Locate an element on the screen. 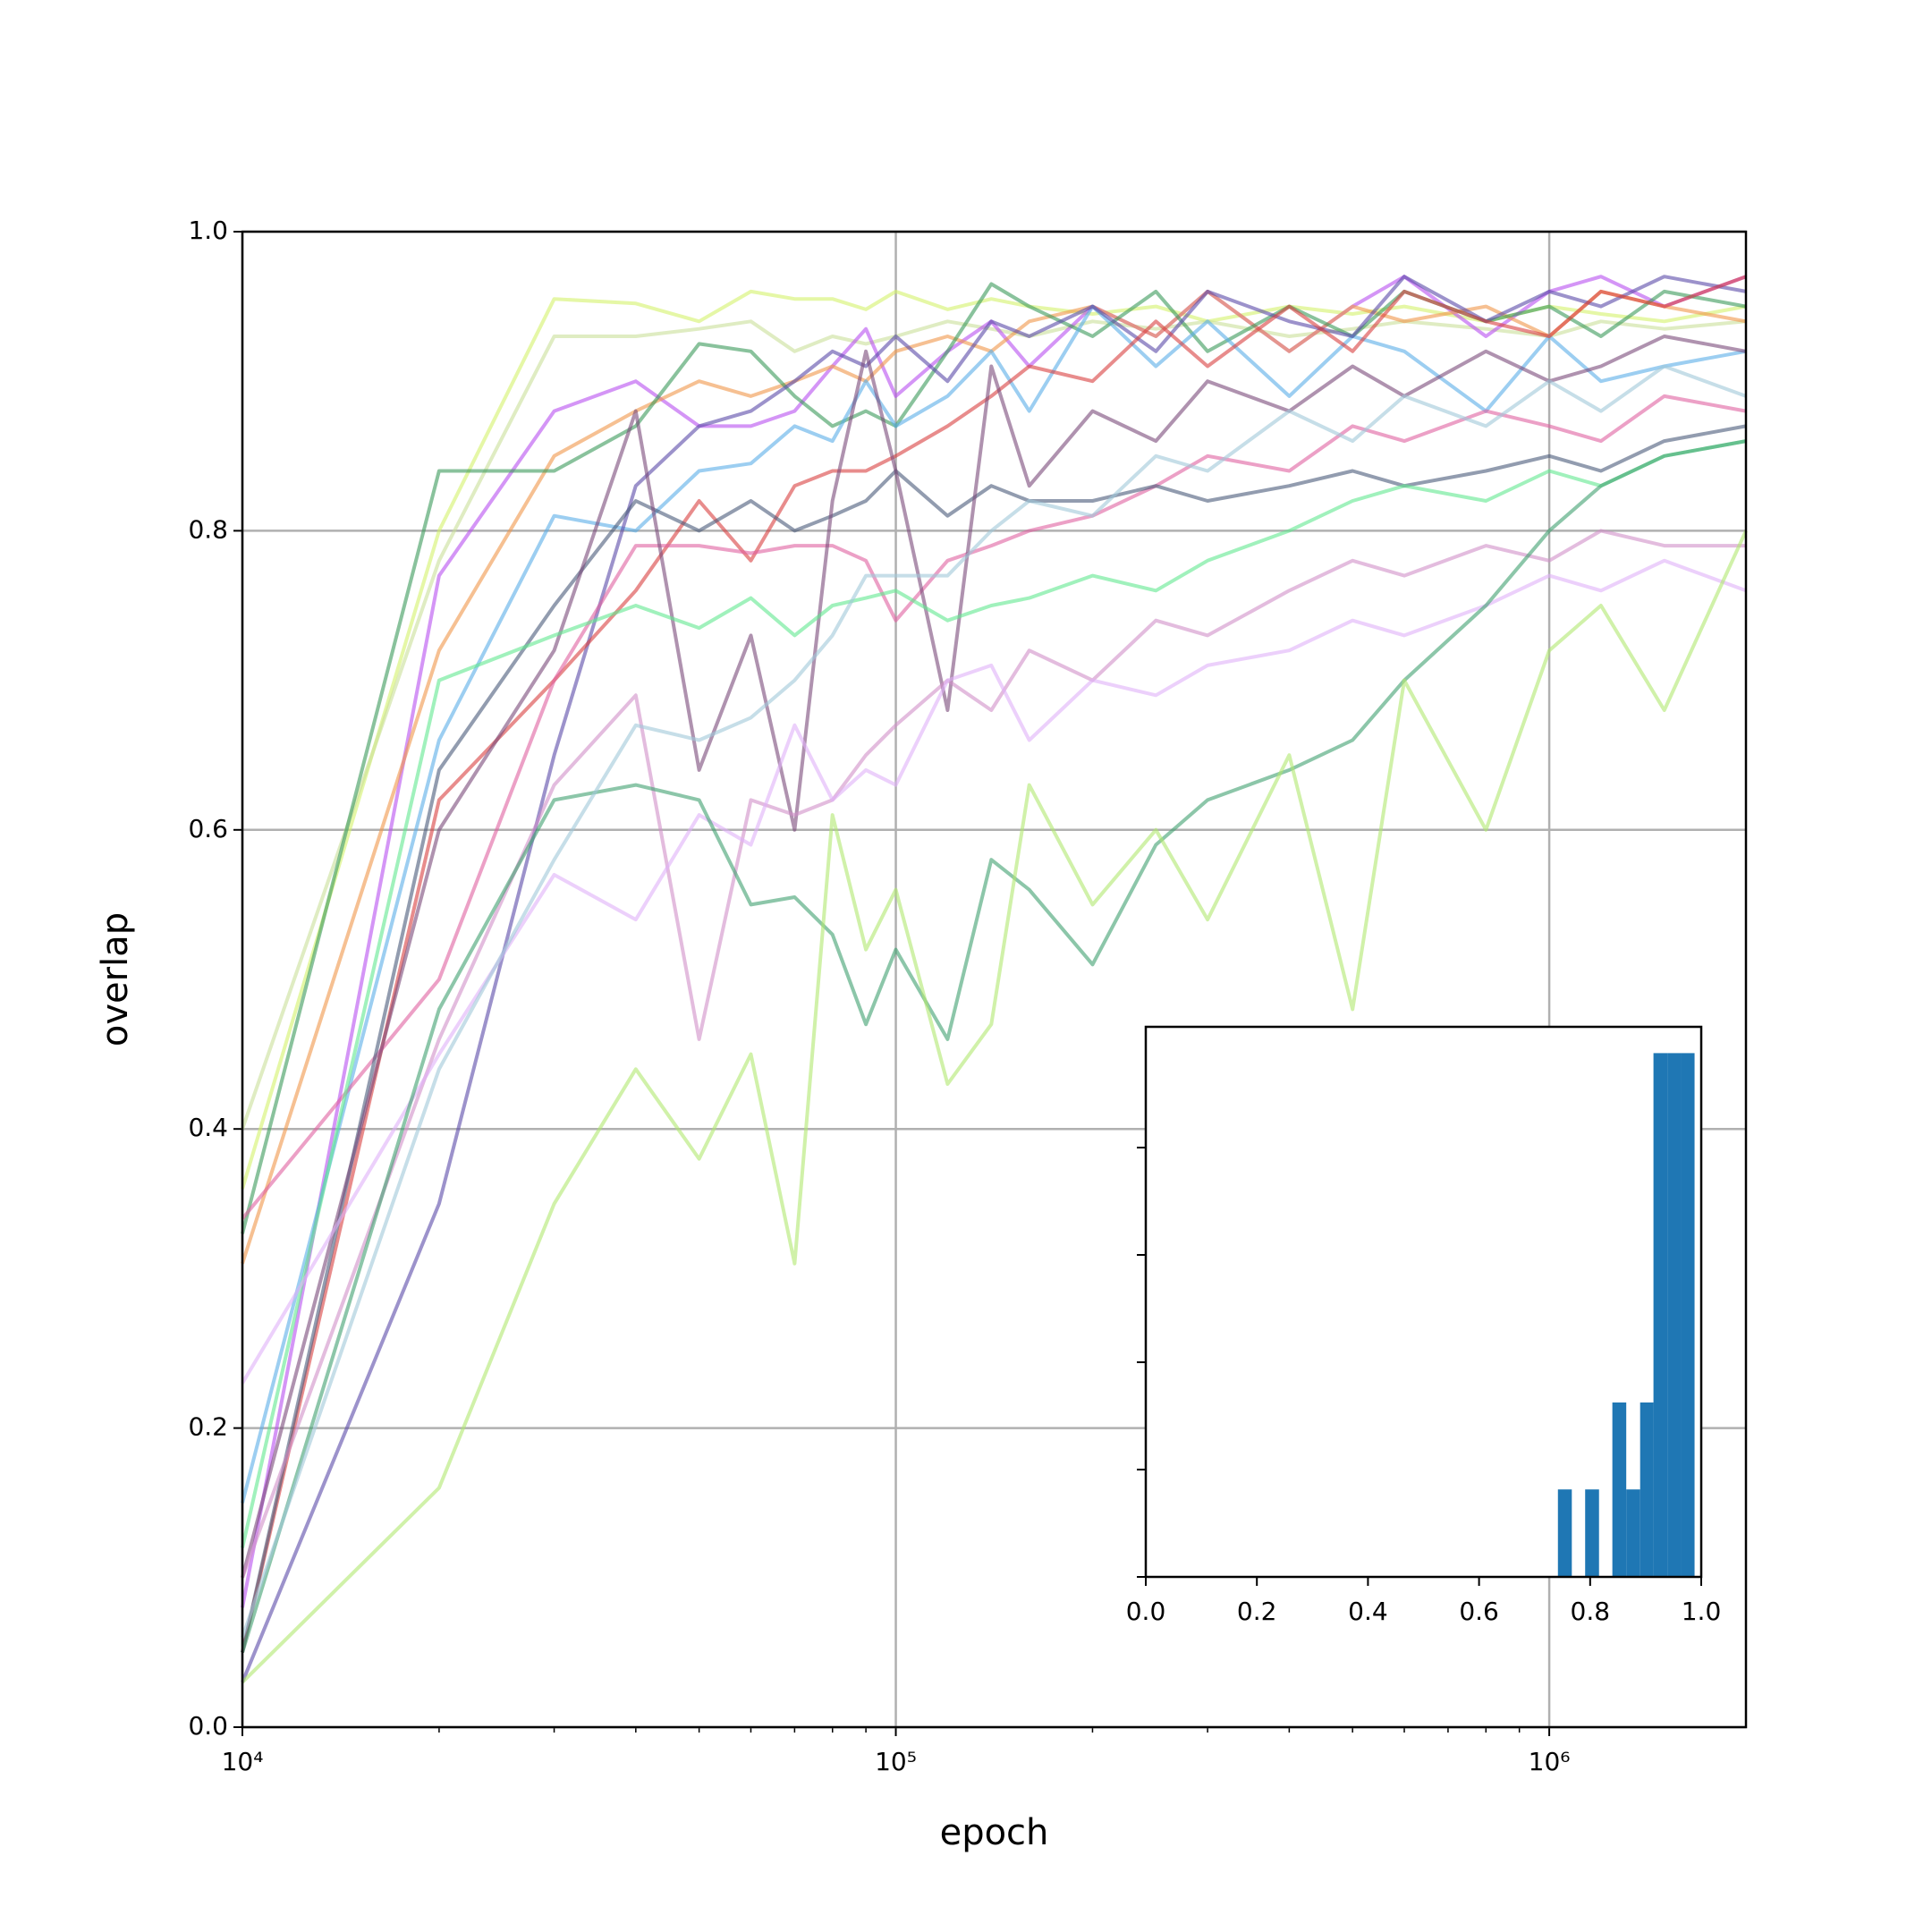  y-axis-label: overlap is located at coordinates (115, 979).